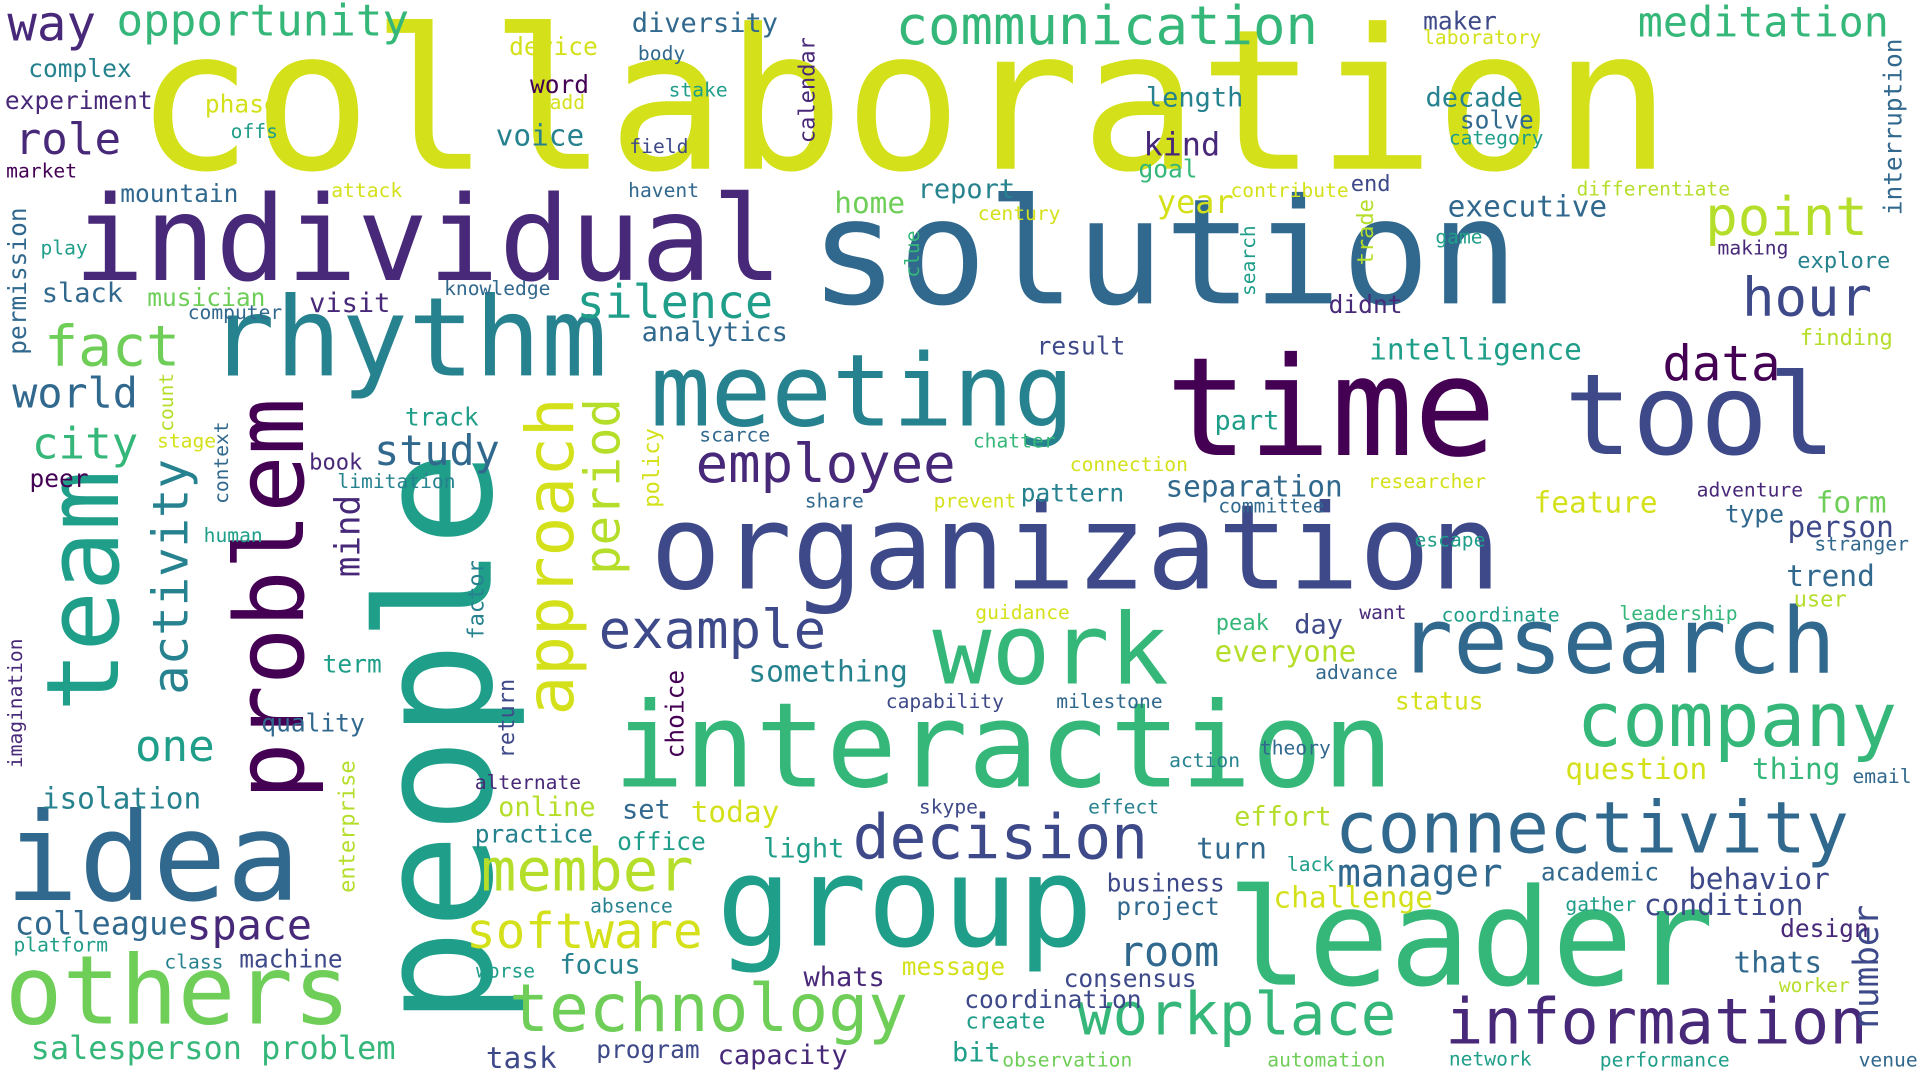 This screenshot has width=1920, height=1080. What do you see at coordinates (825, 464) in the screenshot?
I see `cloud-word-employee: employee` at bounding box center [825, 464].